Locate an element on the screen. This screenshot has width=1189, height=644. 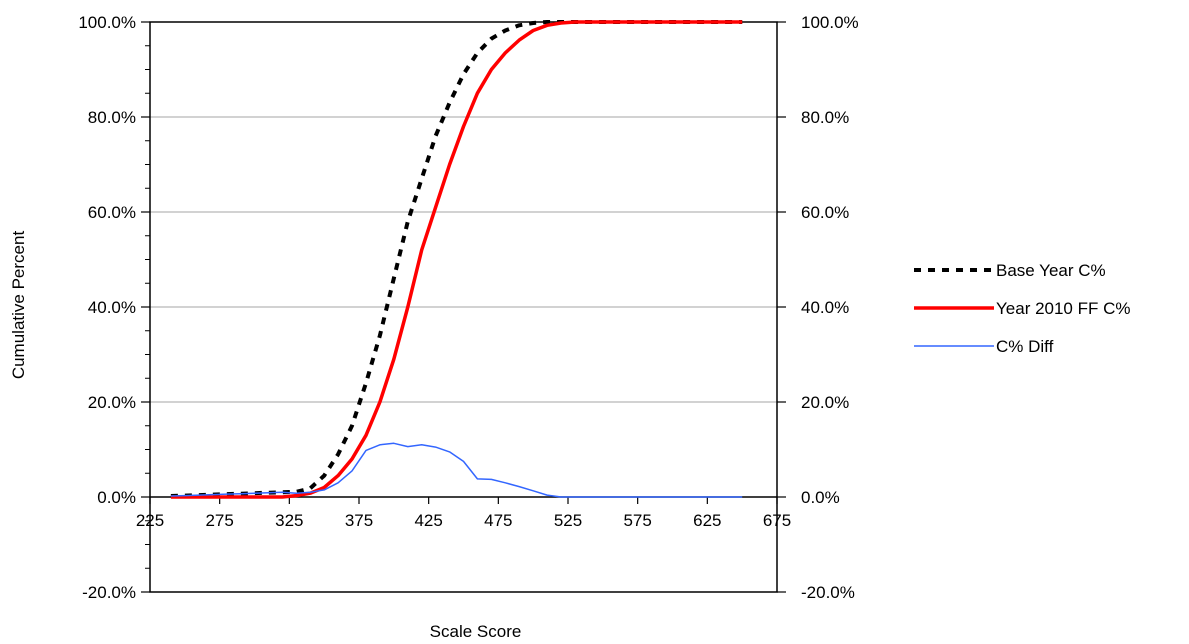
y-tick-label-right: -20.0% is located at coordinates (828, 592).